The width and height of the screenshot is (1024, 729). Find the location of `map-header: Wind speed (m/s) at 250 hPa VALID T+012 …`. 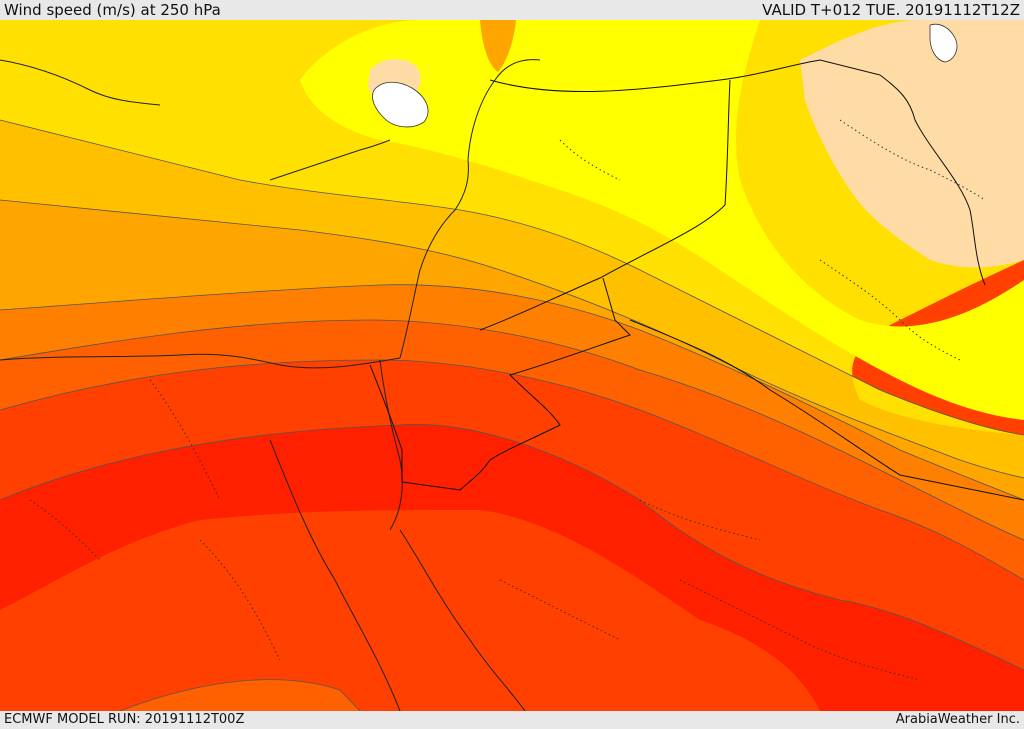

map-header: Wind speed (m/s) at 250 hPa VALID T+012 … is located at coordinates (512, 10).